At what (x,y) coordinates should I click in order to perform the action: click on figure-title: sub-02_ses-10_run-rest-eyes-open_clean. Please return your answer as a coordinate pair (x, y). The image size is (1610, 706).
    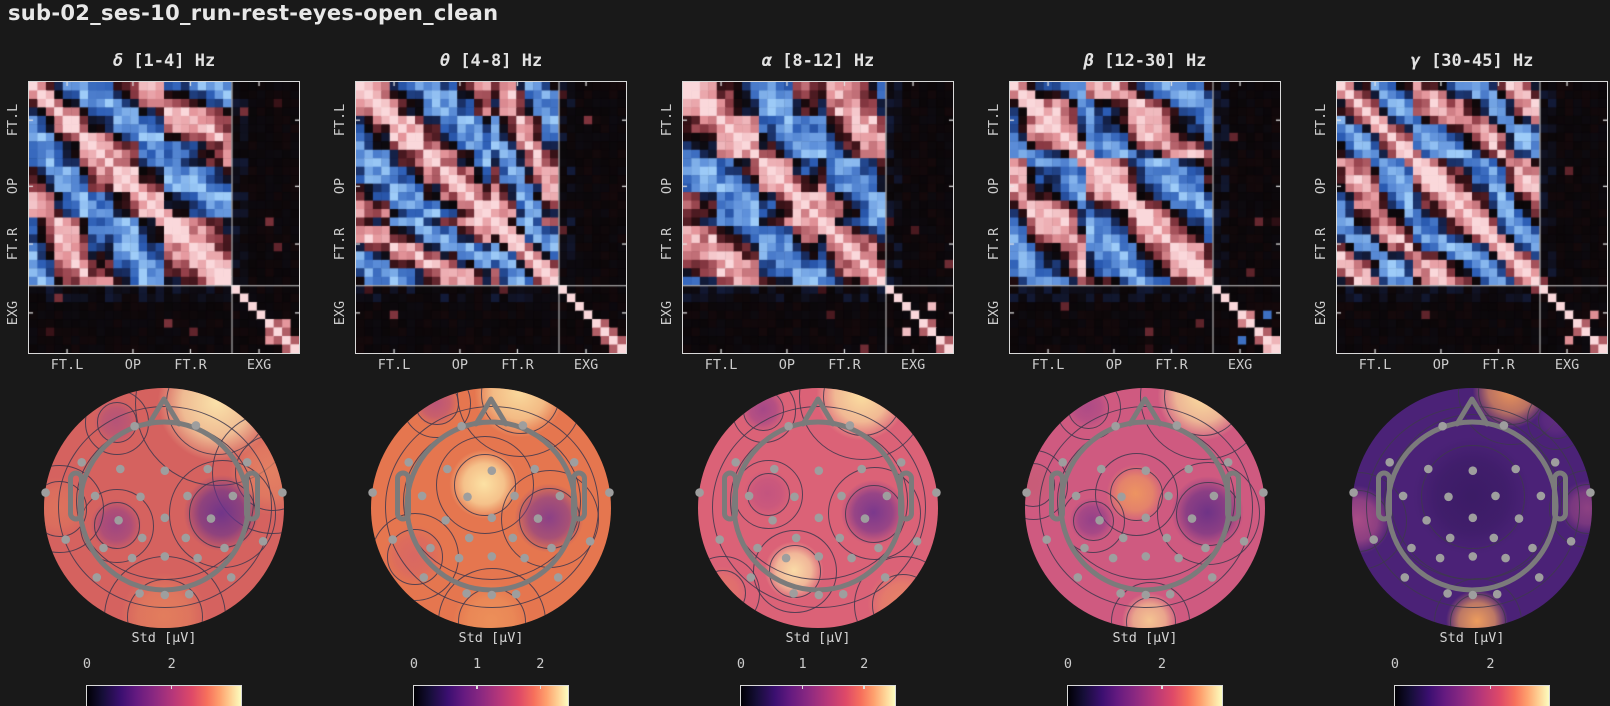
    Looking at the image, I should click on (253, 13).